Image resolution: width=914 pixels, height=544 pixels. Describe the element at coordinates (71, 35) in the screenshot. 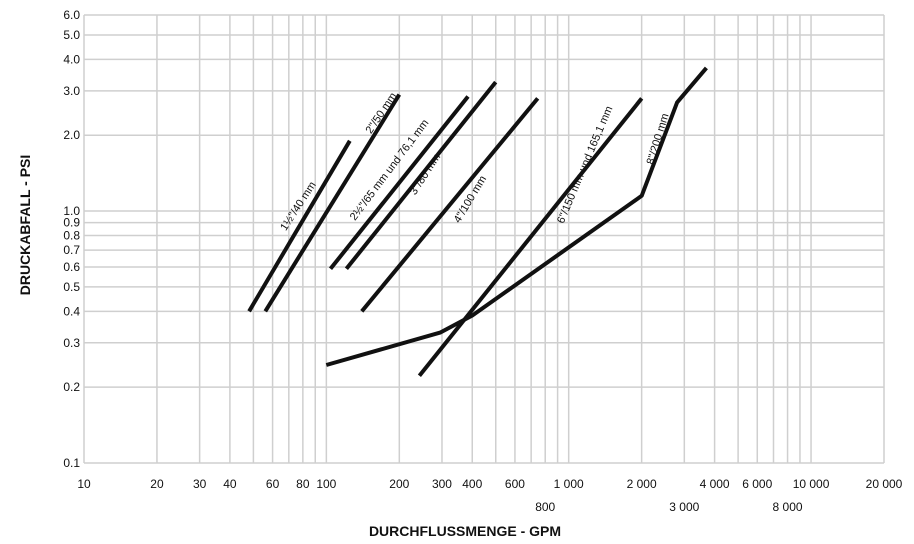

I see `y-tick-label: 5.0` at that location.